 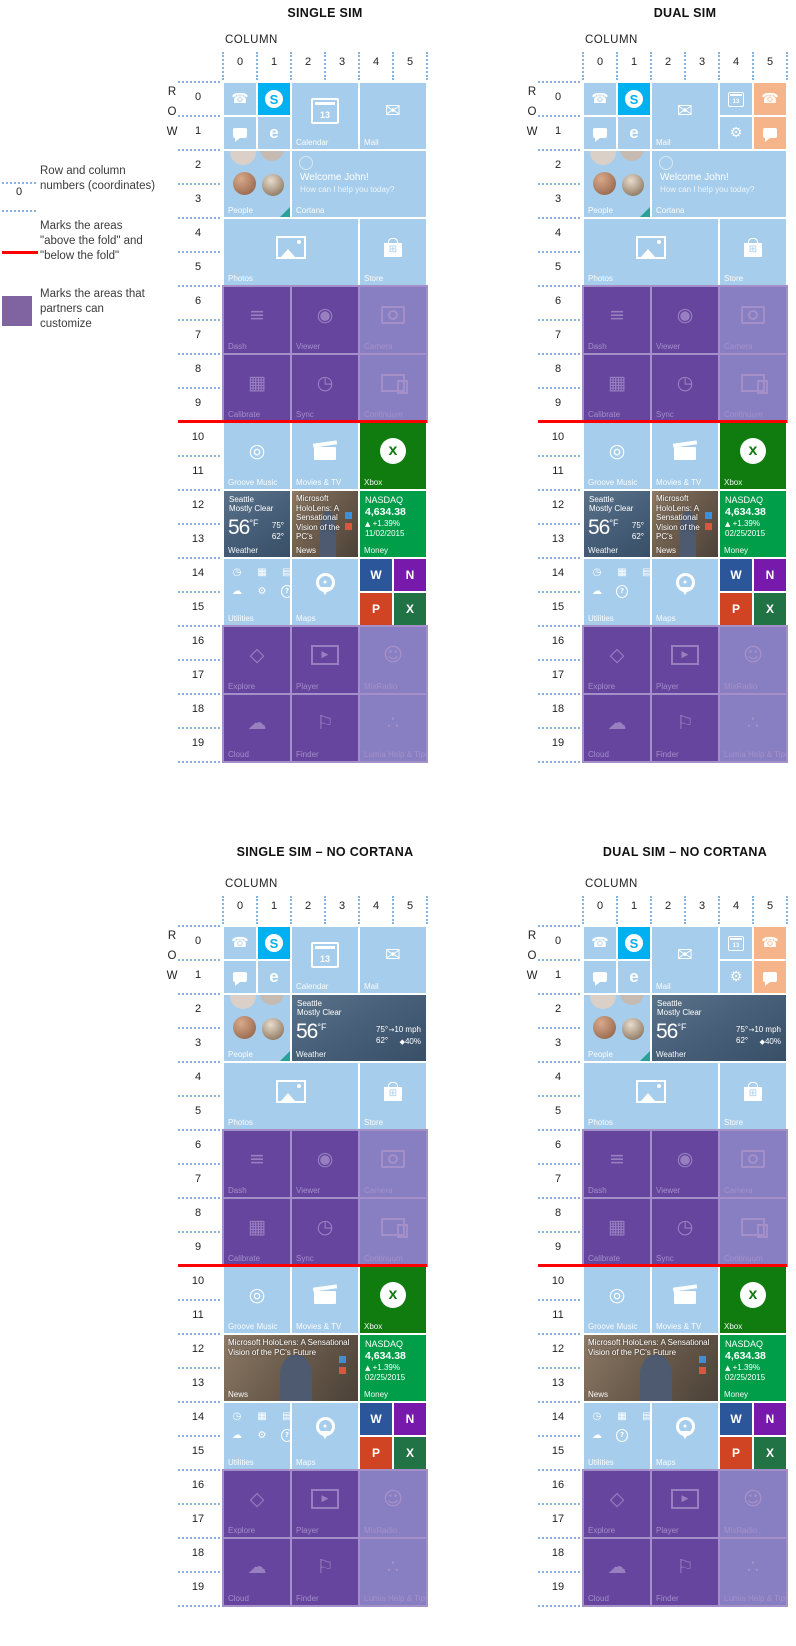 What do you see at coordinates (384, 500) in the screenshot?
I see `stock-index-name: NASDAQ` at bounding box center [384, 500].